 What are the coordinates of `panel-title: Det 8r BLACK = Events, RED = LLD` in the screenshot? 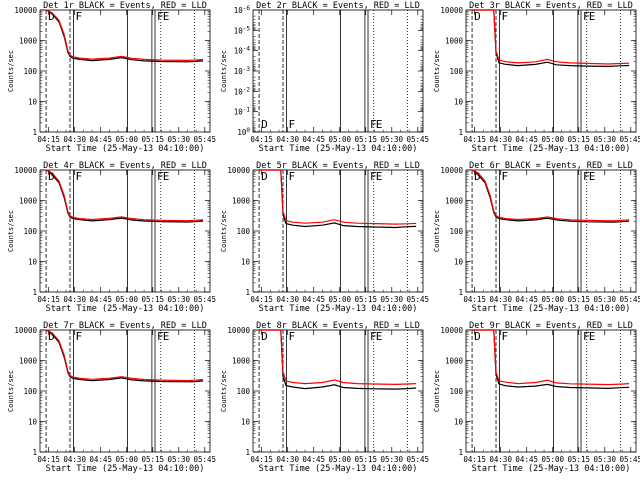 It's located at (338, 326).